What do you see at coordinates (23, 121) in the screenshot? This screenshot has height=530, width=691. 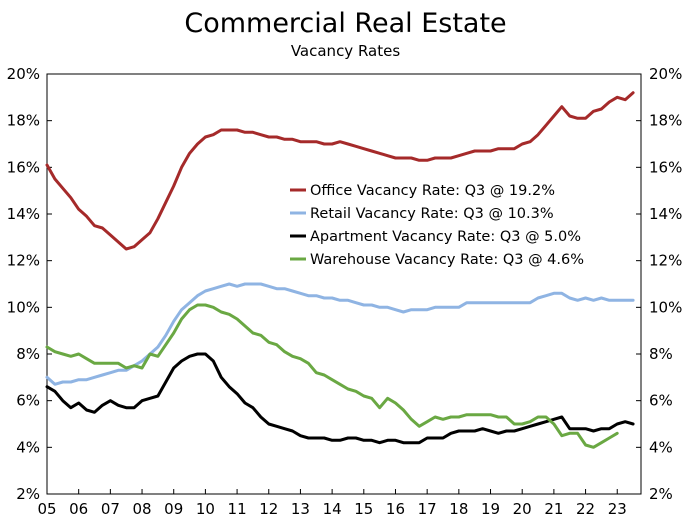 I see `y-tick-label-left: 18%` at bounding box center [23, 121].